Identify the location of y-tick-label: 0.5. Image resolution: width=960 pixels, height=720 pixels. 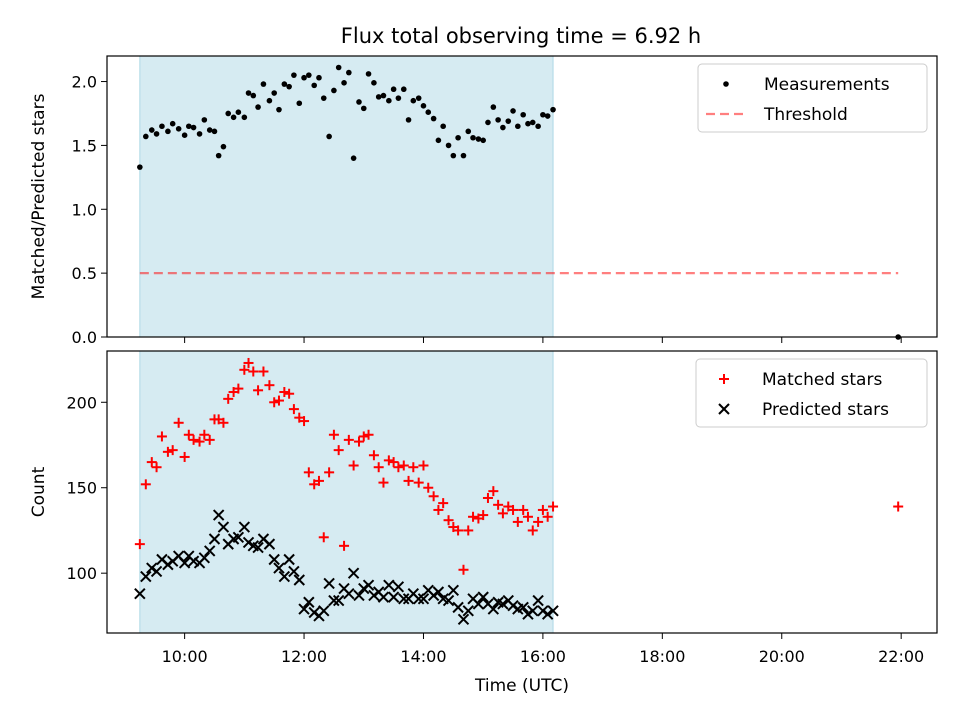
(84, 273).